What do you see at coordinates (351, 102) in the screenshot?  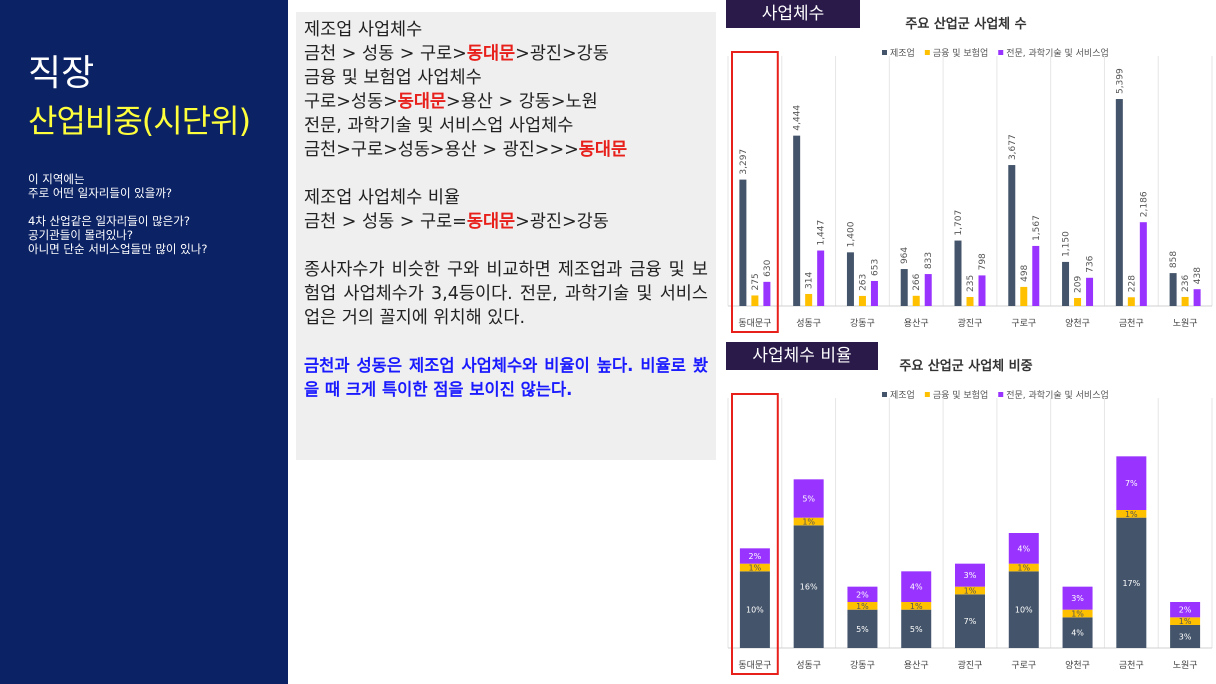 I see `text-segment: 구로>성동>` at bounding box center [351, 102].